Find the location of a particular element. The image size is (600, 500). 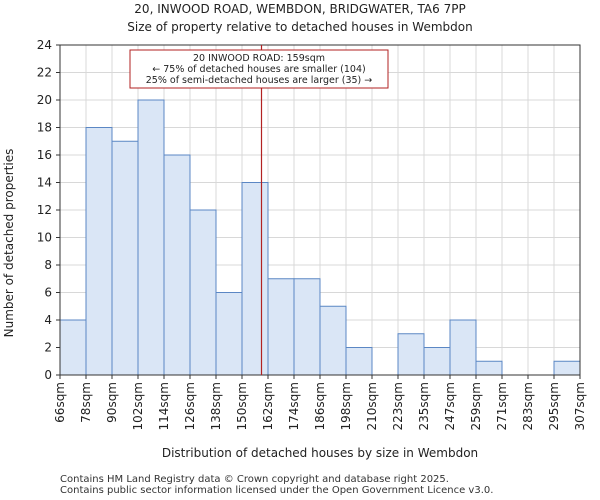

bar-235sqm is located at coordinates (437, 361).